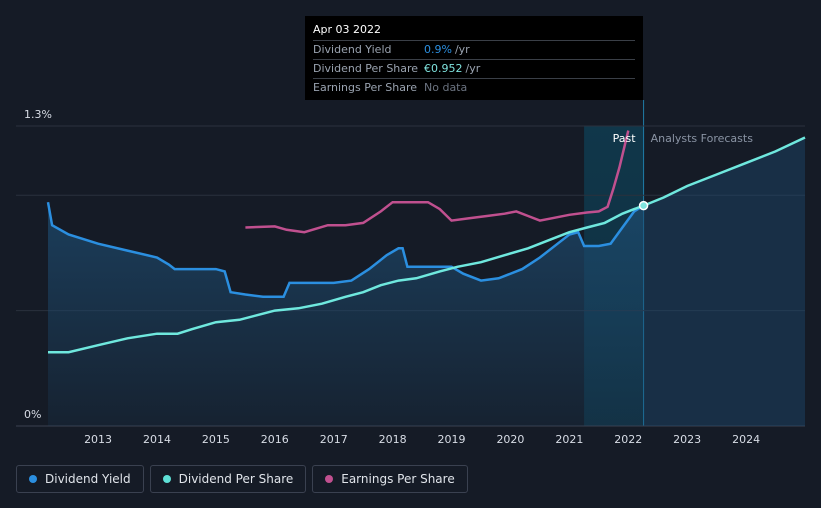 The height and width of the screenshot is (508, 821). Describe the element at coordinates (625, 138) in the screenshot. I see `past-label: Past` at that location.